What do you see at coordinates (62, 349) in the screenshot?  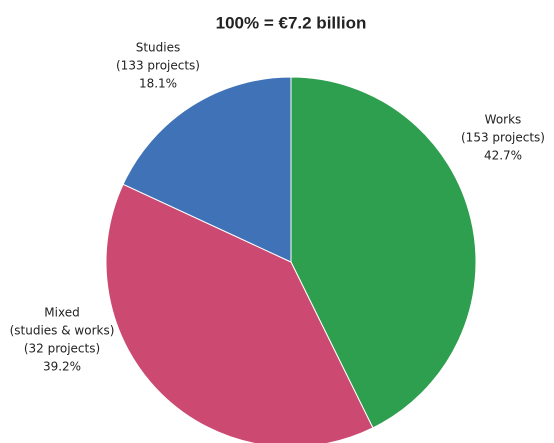 I see `slice-detail: (32 projects)` at bounding box center [62, 349].